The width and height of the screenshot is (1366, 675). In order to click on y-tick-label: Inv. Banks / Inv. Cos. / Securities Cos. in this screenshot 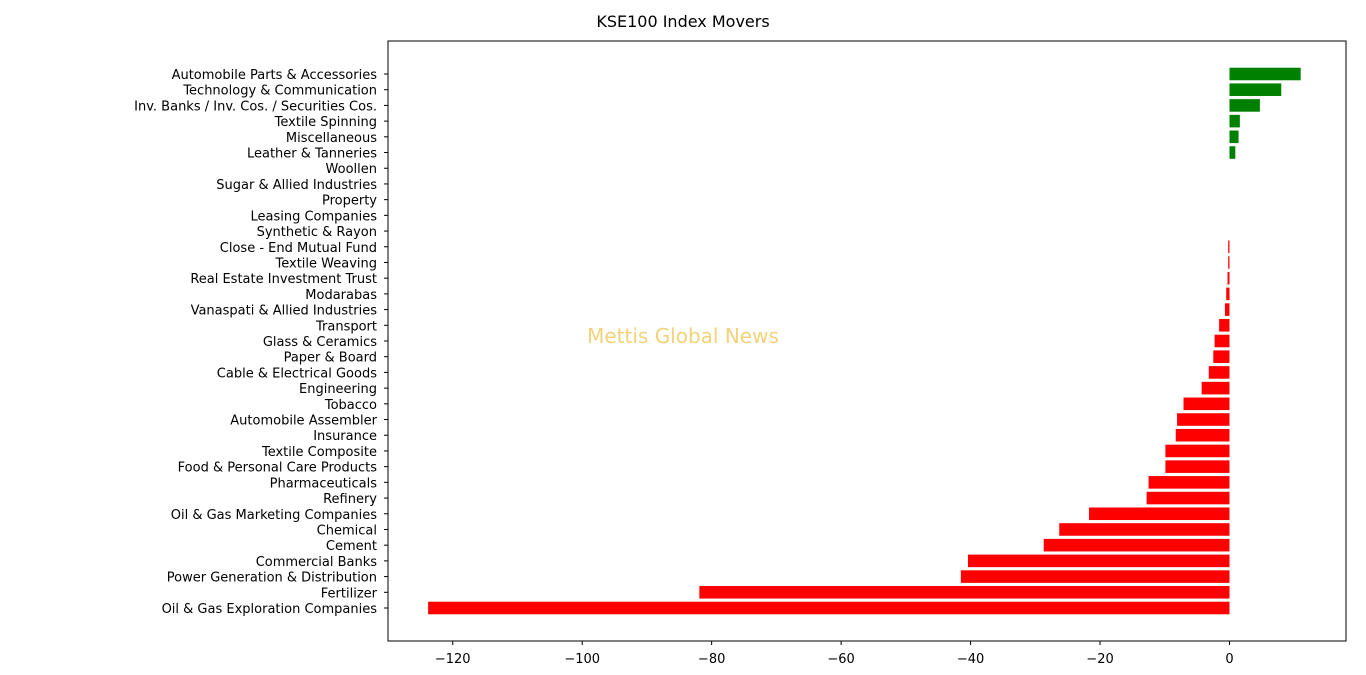, I will do `click(255, 106)`.